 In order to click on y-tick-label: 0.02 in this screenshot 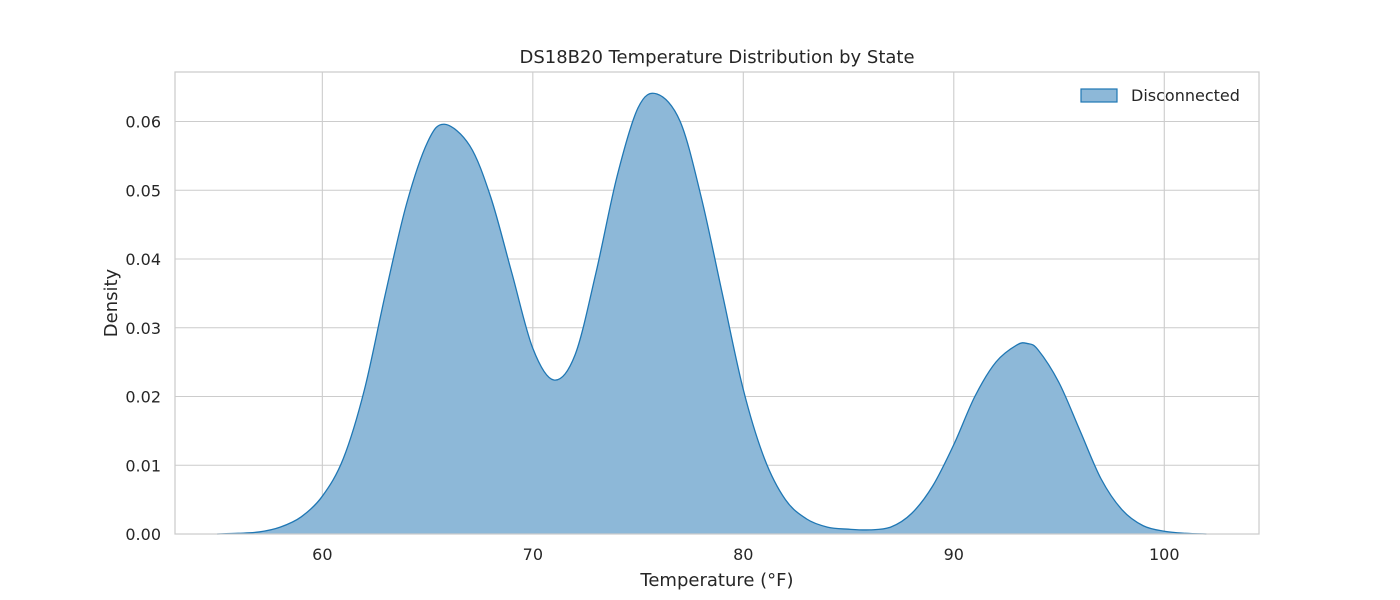, I will do `click(143, 397)`.